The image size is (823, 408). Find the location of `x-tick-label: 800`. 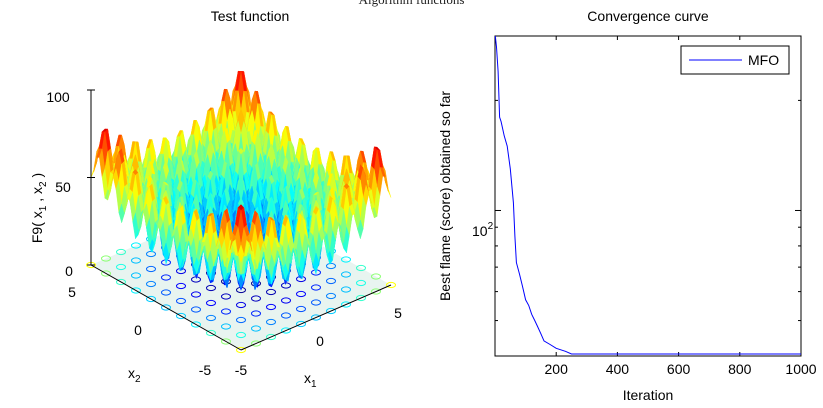

x-tick-label: 800 is located at coordinates (740, 369).